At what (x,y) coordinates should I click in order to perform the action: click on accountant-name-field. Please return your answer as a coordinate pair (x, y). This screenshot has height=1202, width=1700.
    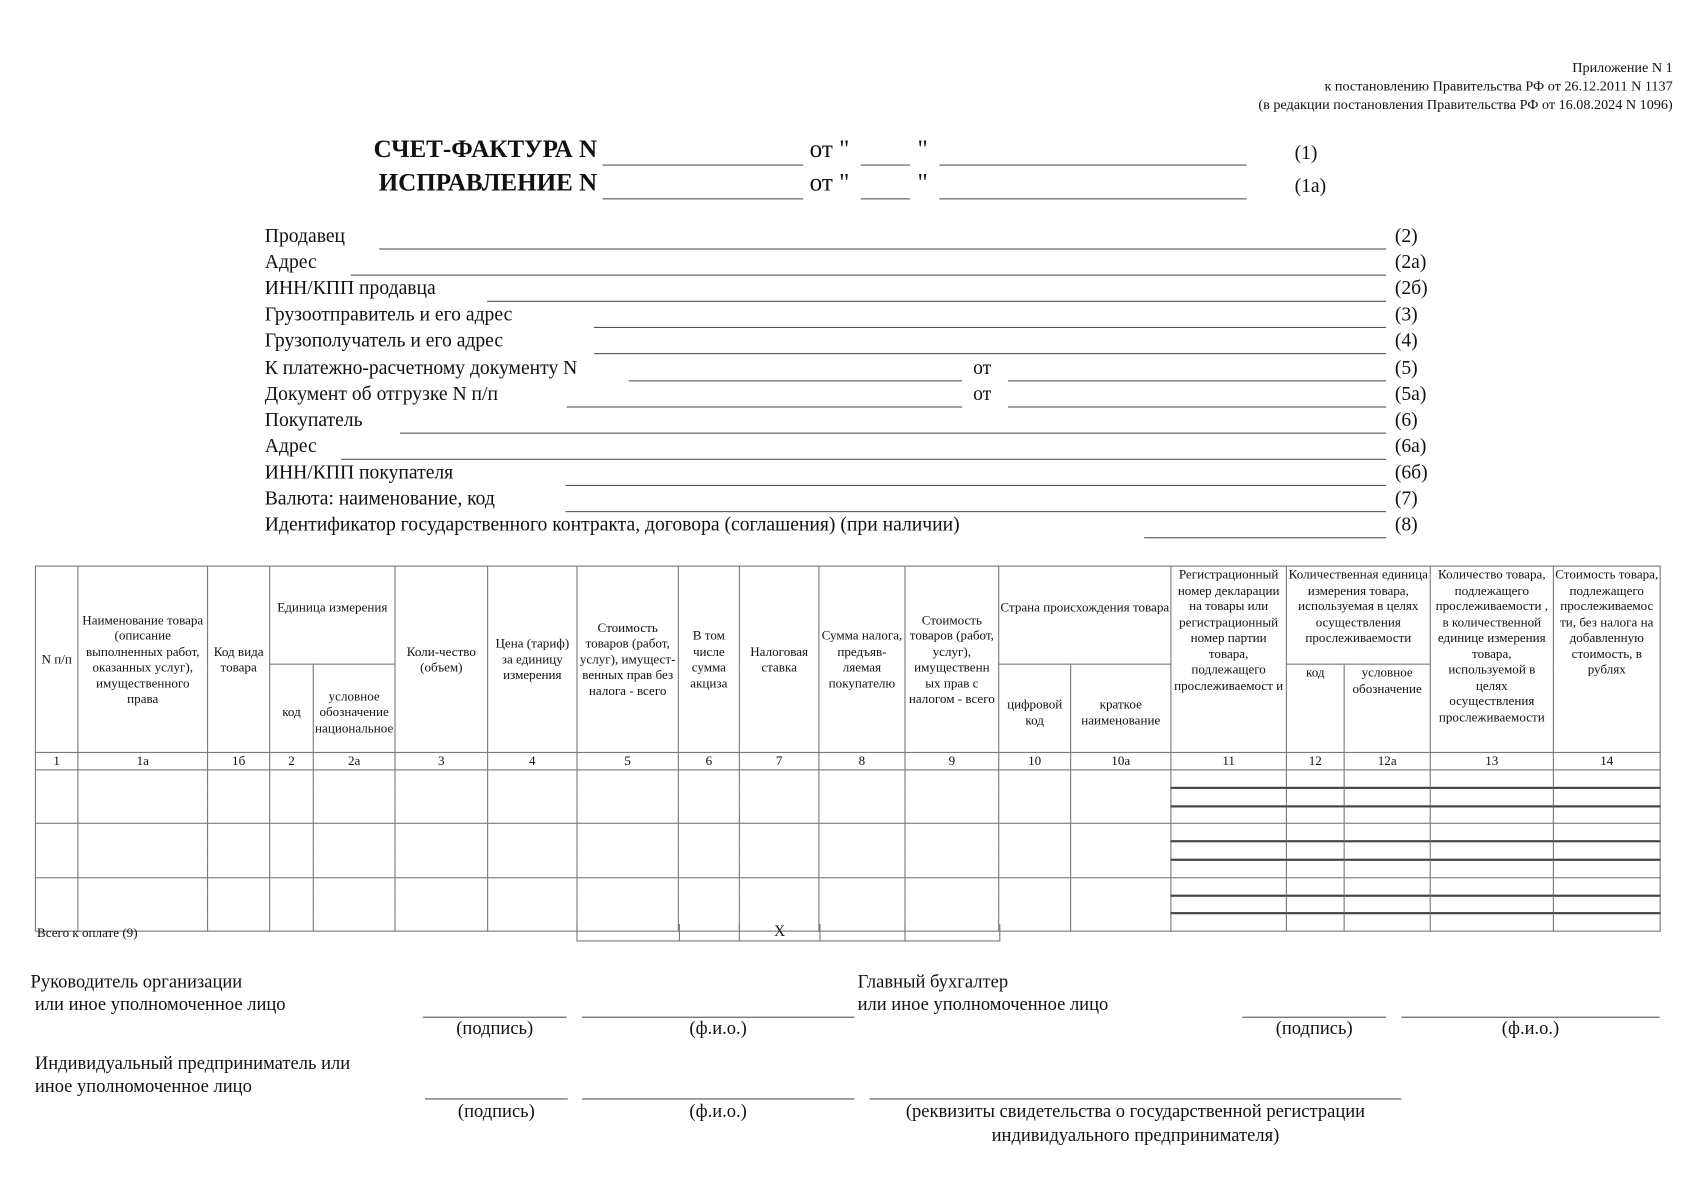
    Looking at the image, I should click on (1530, 1017).